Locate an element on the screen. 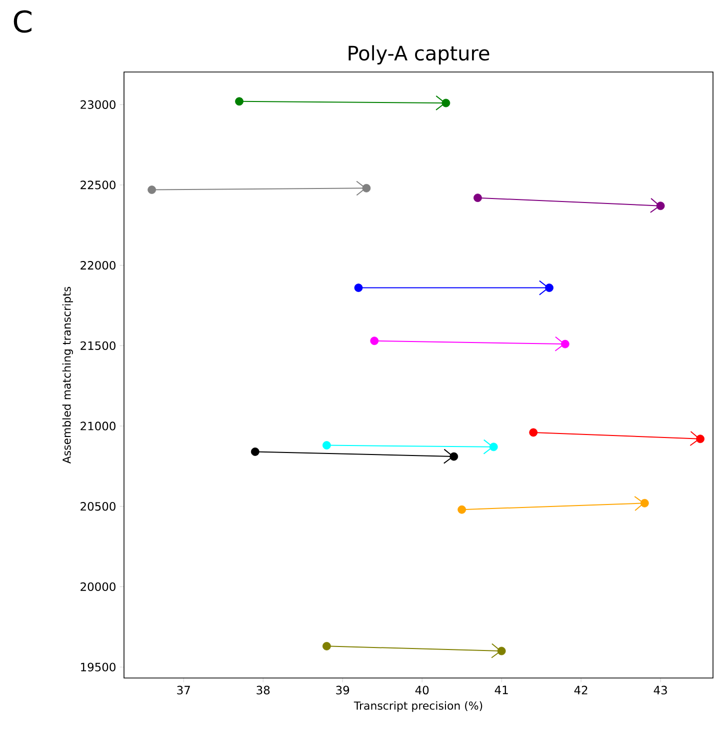 This screenshot has width=715, height=743. text: C is located at coordinates (23, 21).